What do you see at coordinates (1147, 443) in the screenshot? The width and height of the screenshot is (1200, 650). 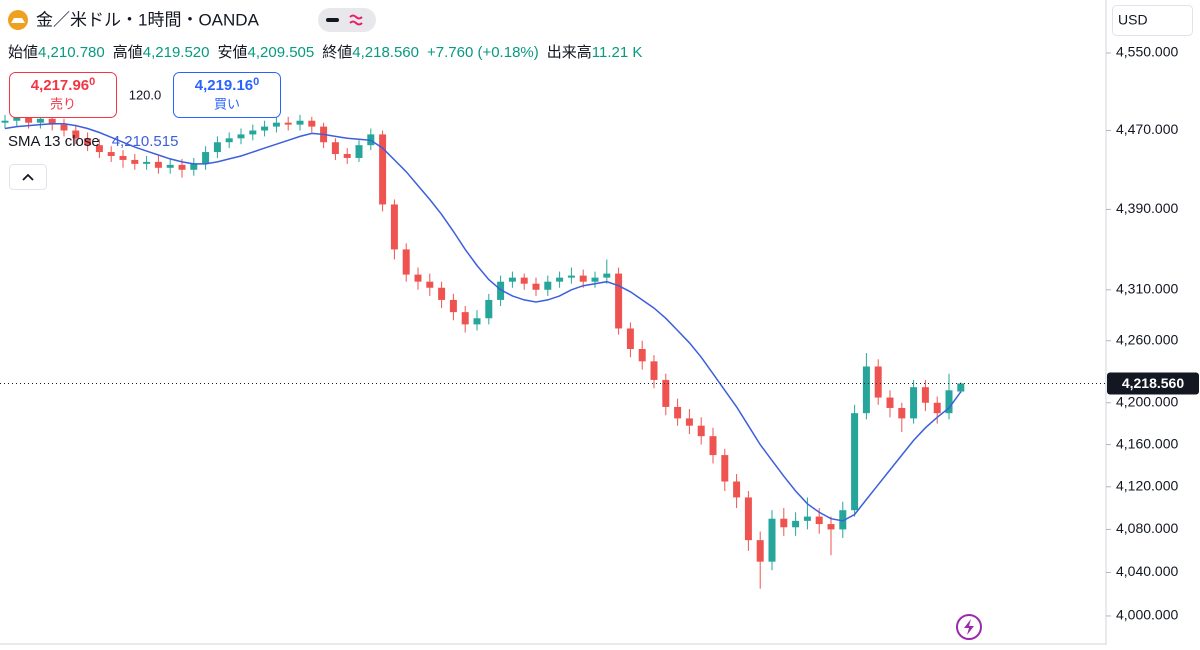 I see `y-tick-label: 4,160.000` at bounding box center [1147, 443].